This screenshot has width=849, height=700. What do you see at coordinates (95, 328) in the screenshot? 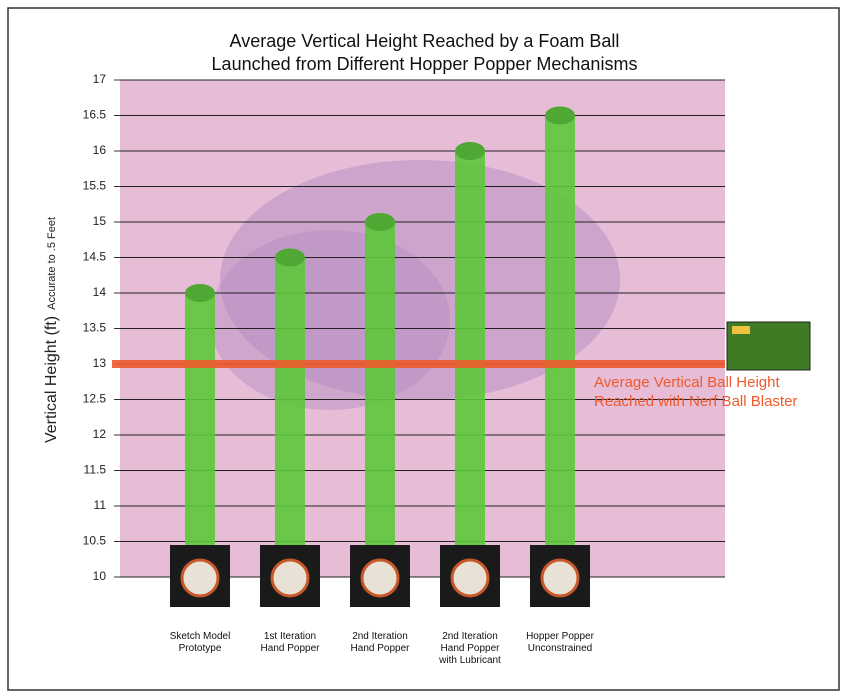
I see `y-tick-label: 13.5` at bounding box center [95, 328].